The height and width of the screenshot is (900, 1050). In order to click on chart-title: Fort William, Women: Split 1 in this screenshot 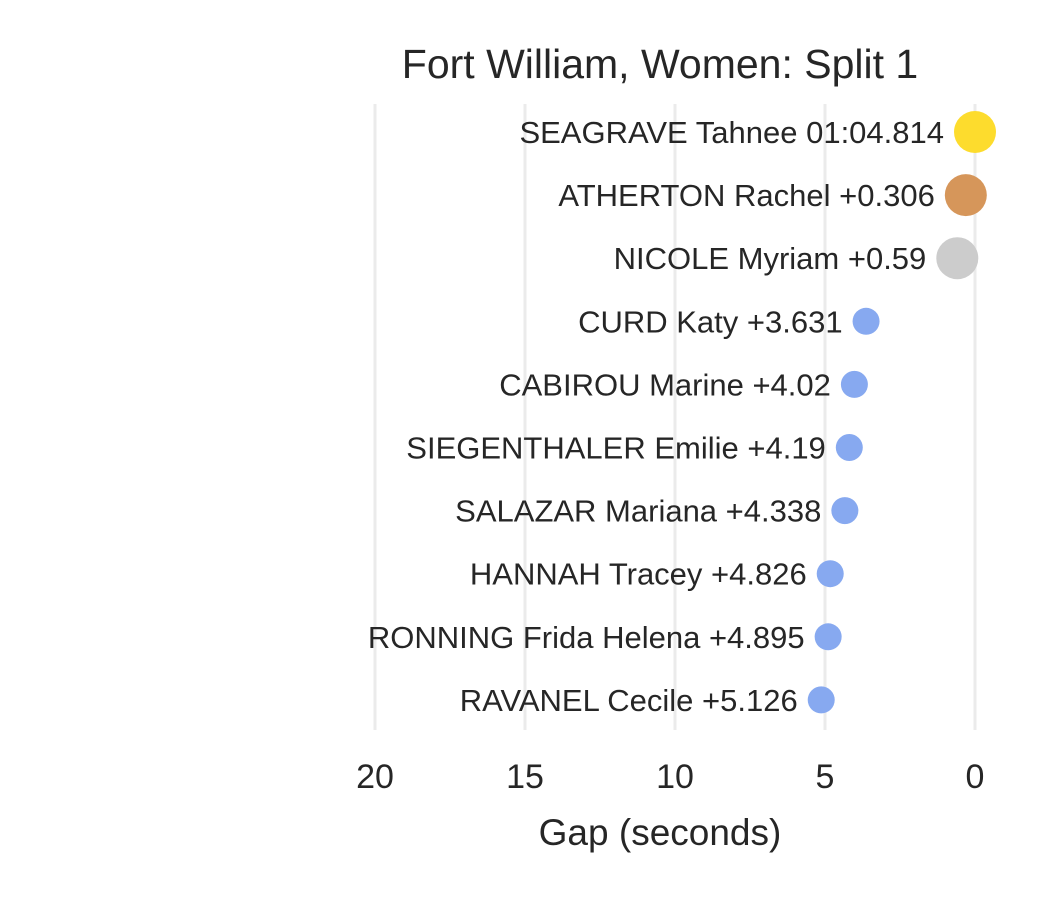, I will do `click(660, 64)`.